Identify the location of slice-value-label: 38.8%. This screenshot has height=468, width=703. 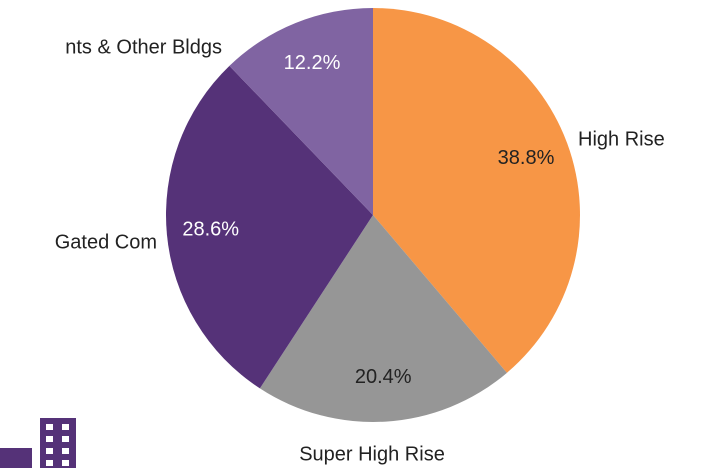
(526, 158).